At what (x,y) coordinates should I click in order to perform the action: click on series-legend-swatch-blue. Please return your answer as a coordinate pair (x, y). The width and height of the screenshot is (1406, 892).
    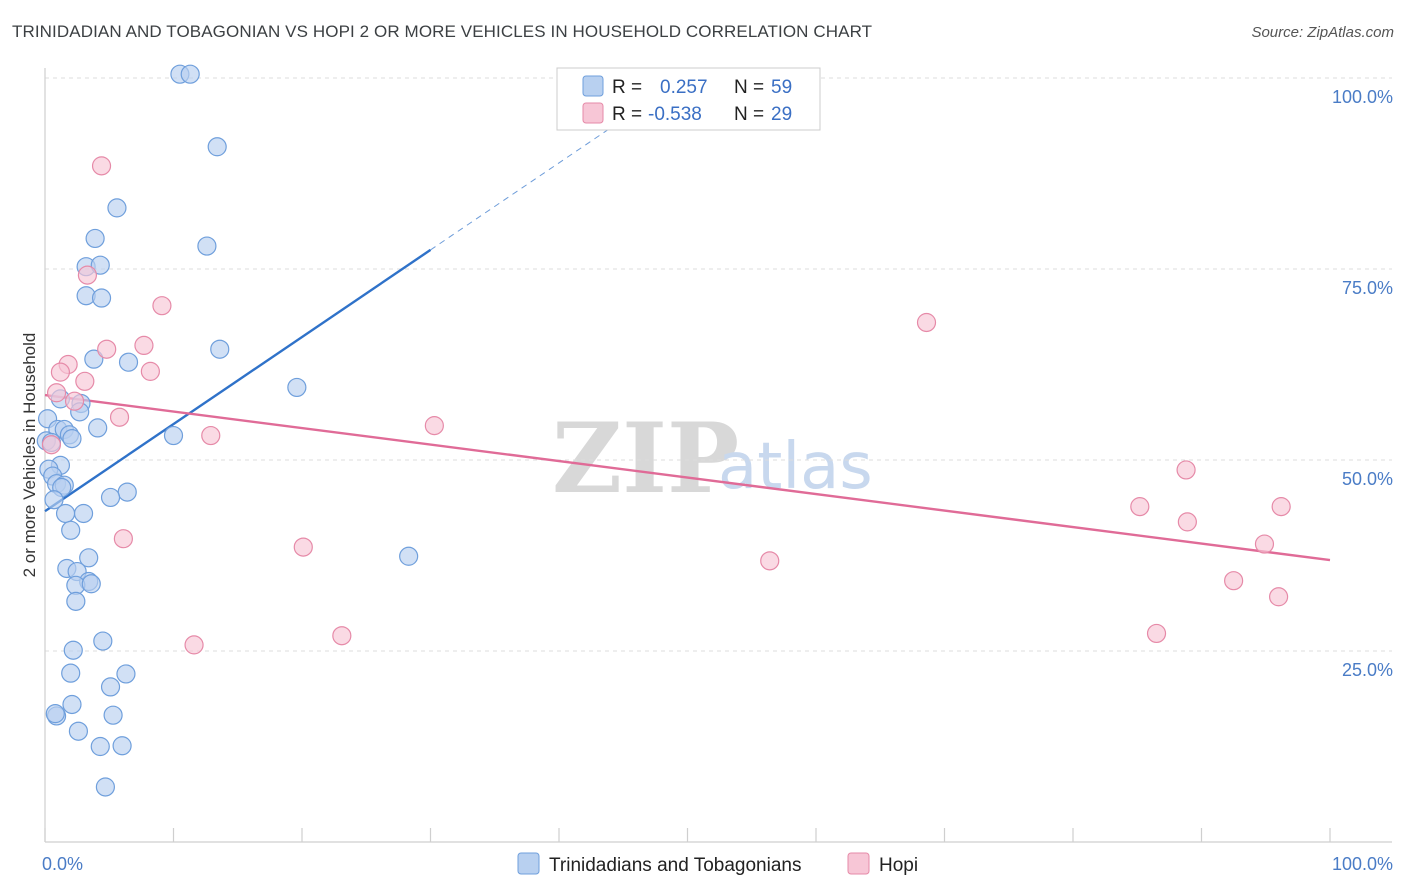
    Looking at the image, I should click on (528, 863).